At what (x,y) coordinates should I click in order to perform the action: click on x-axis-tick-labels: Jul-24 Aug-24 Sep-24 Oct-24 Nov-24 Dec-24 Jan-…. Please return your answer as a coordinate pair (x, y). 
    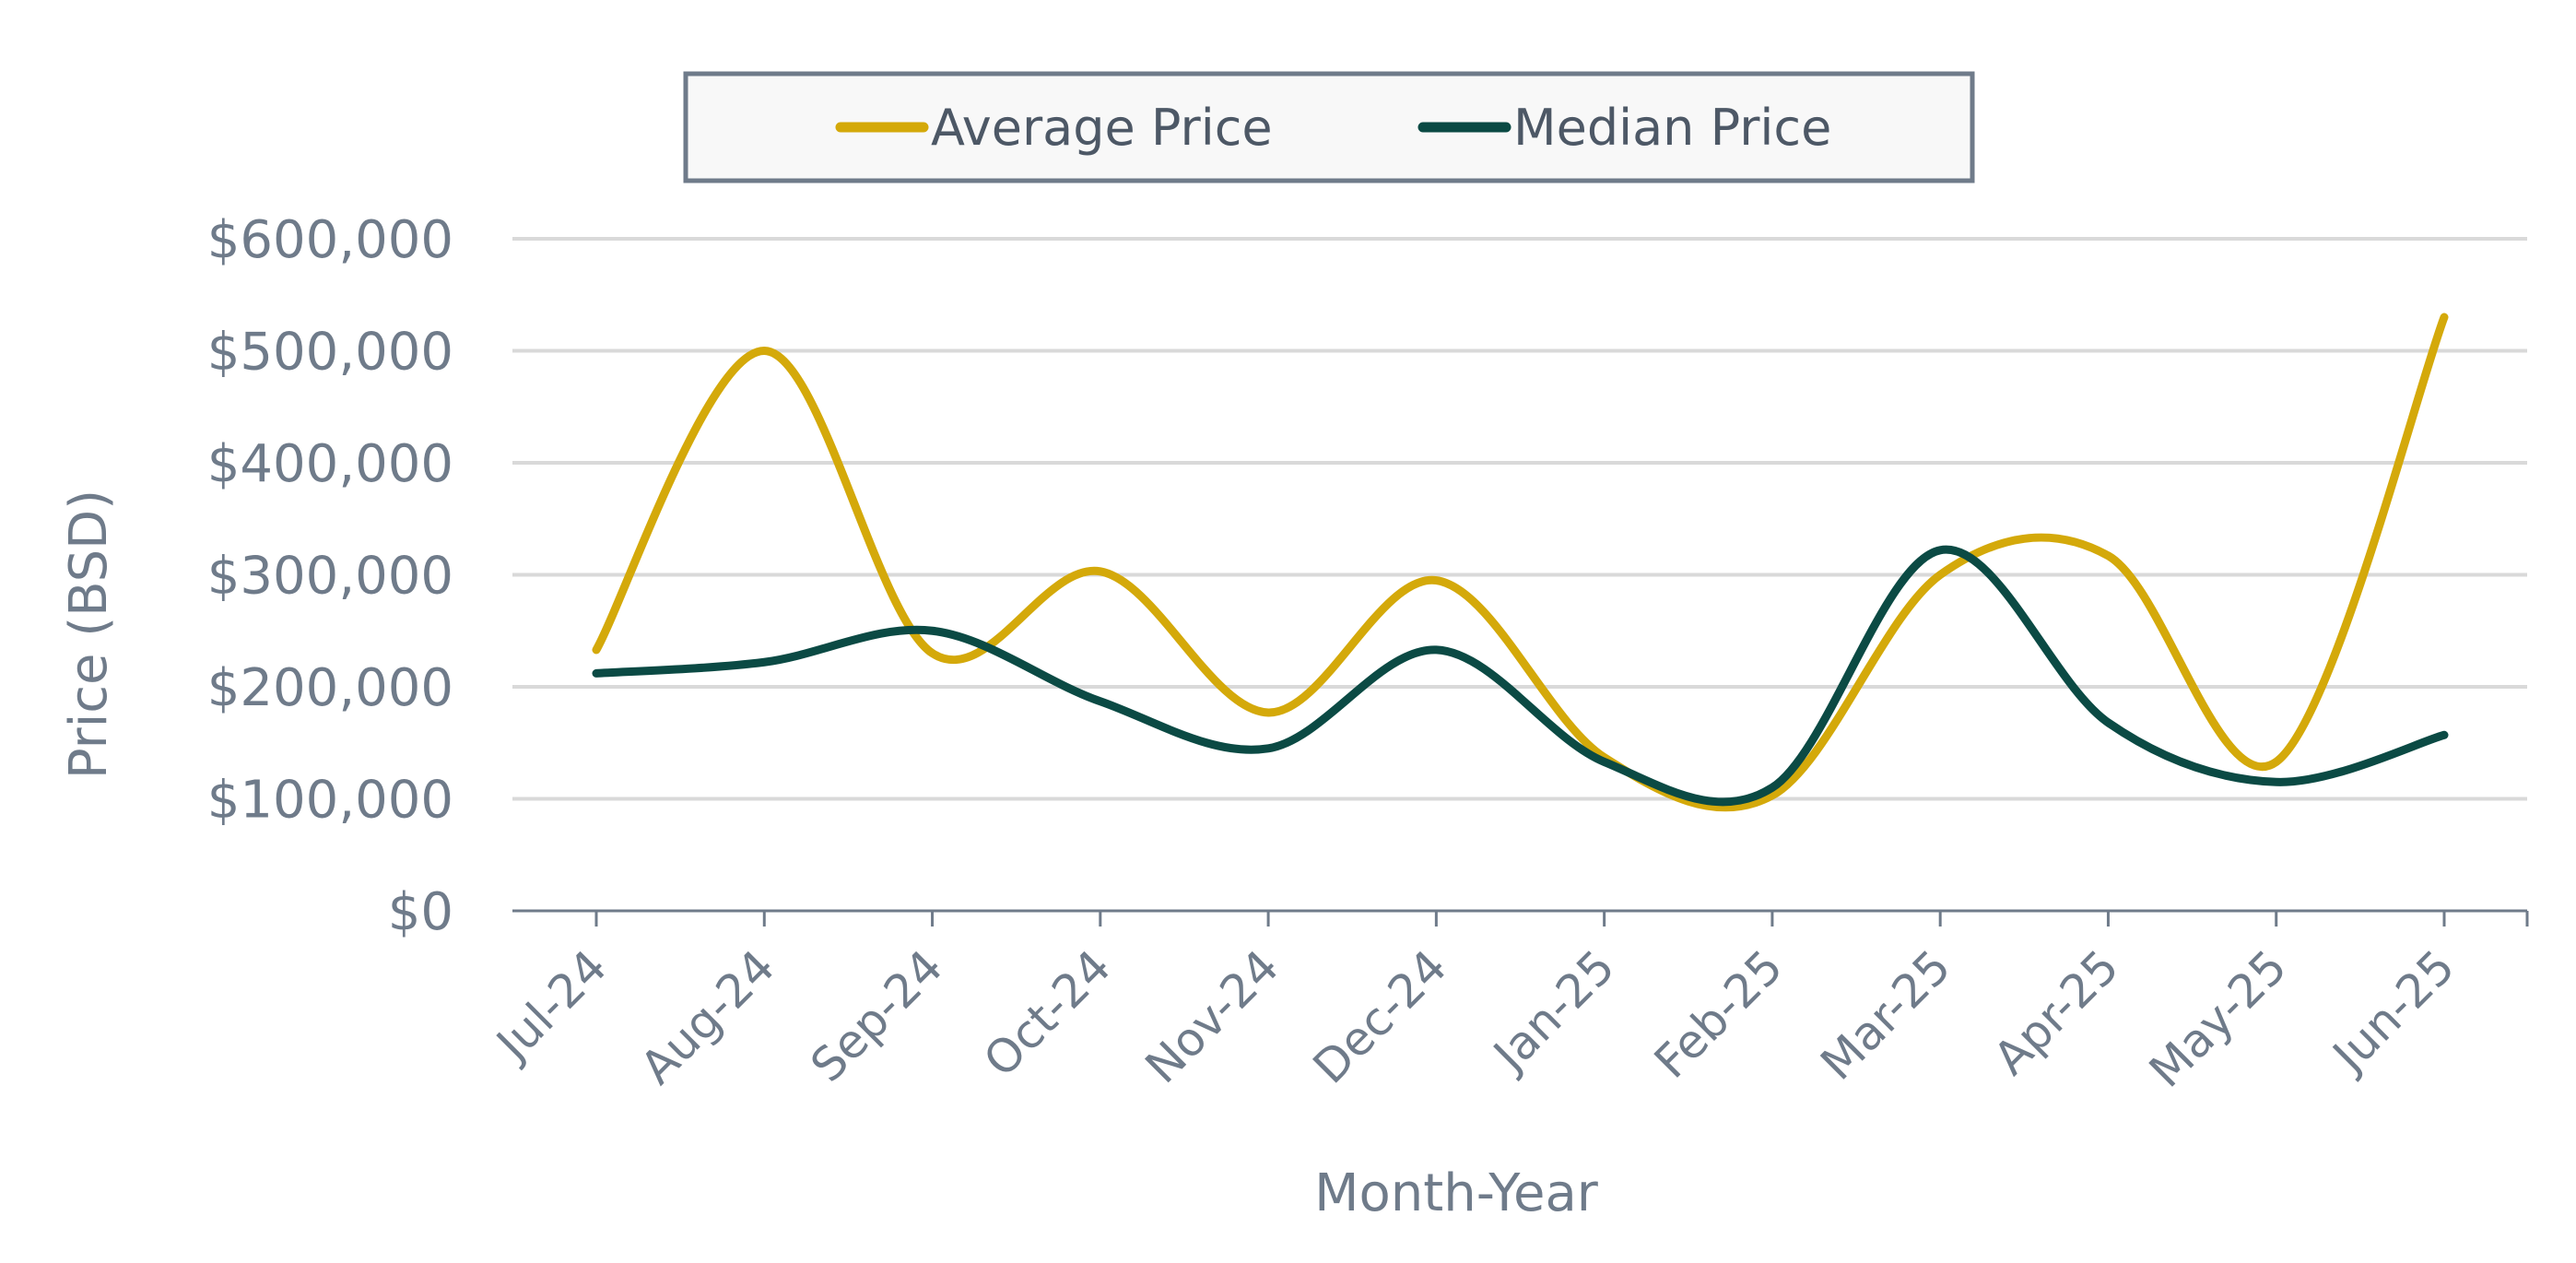
    Looking at the image, I should click on (1475, 1018).